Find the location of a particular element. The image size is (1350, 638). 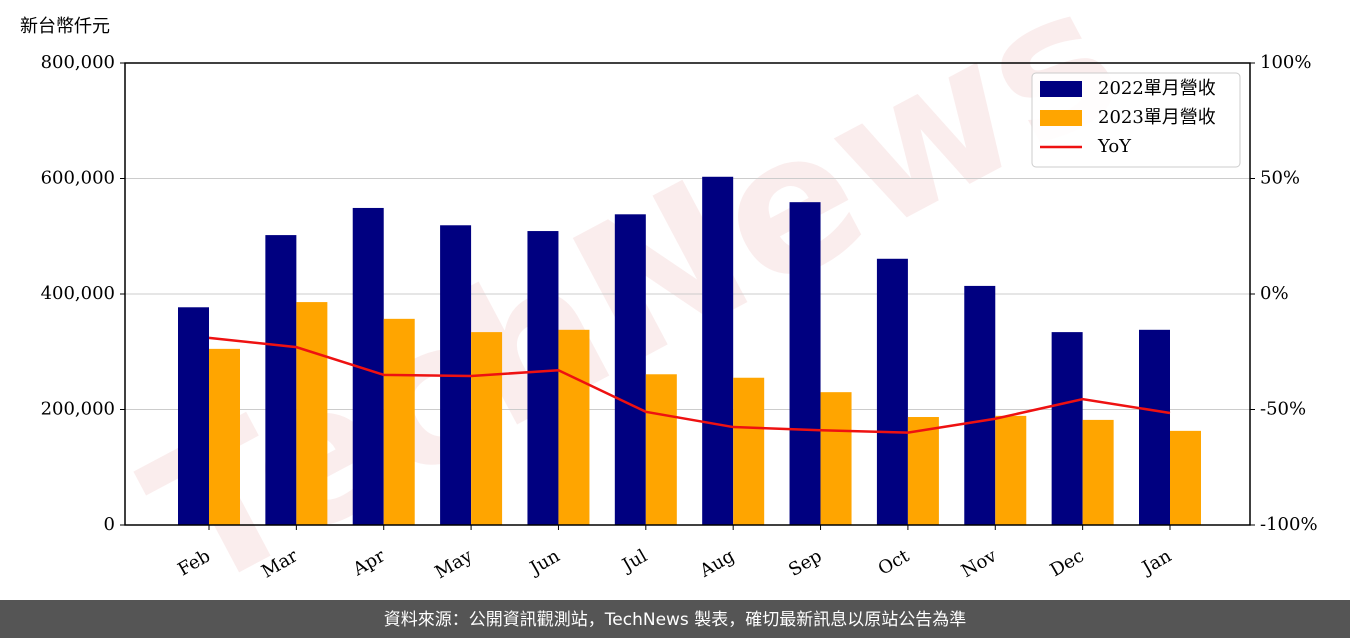

y2-tick-label: -50% is located at coordinates (1283, 409).